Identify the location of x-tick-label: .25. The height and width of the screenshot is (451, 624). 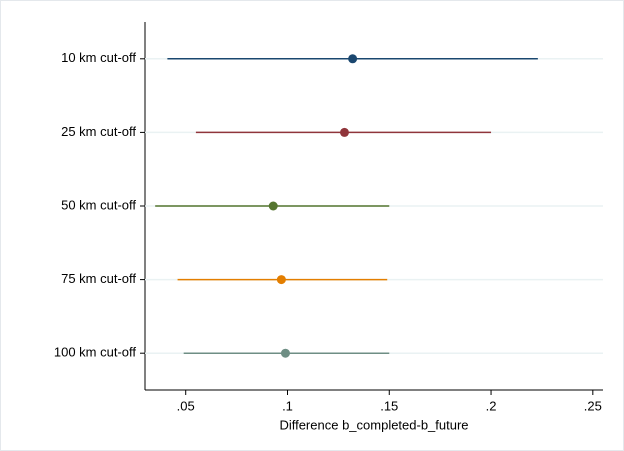
(593, 405).